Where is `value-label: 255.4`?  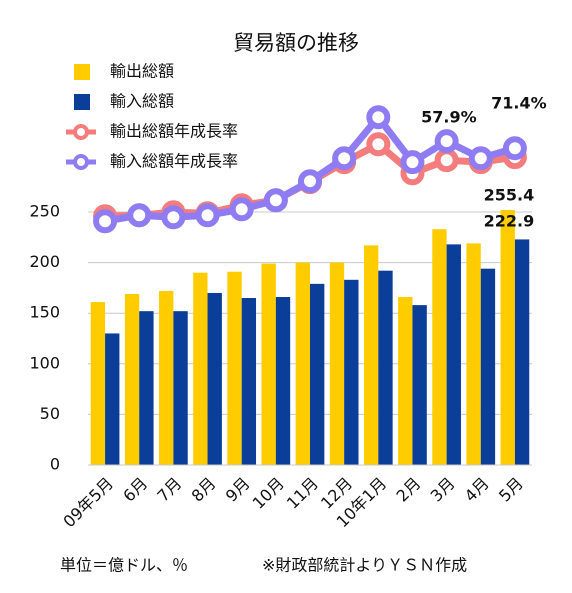 value-label: 255.4 is located at coordinates (509, 195).